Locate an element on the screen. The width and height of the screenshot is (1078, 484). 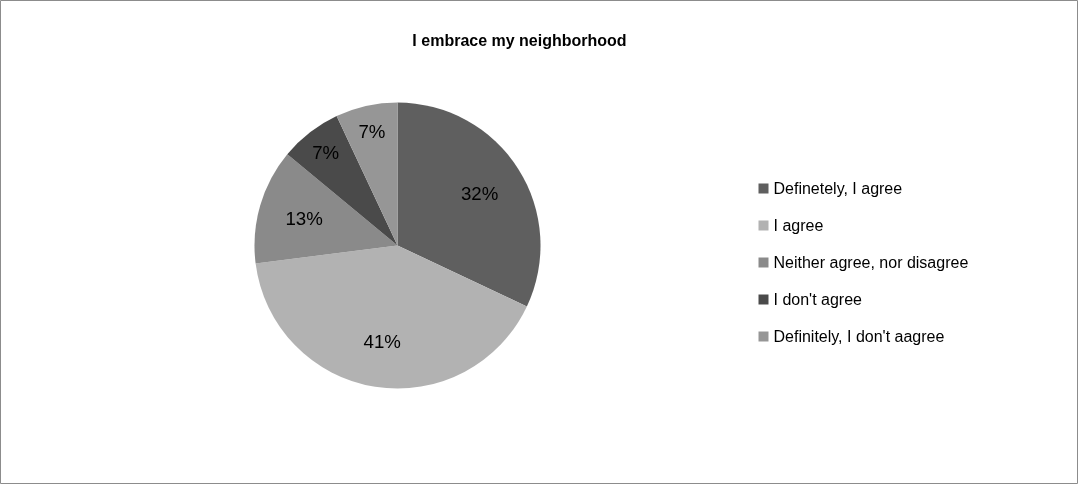
legend-label: I don't agree is located at coordinates (818, 299).